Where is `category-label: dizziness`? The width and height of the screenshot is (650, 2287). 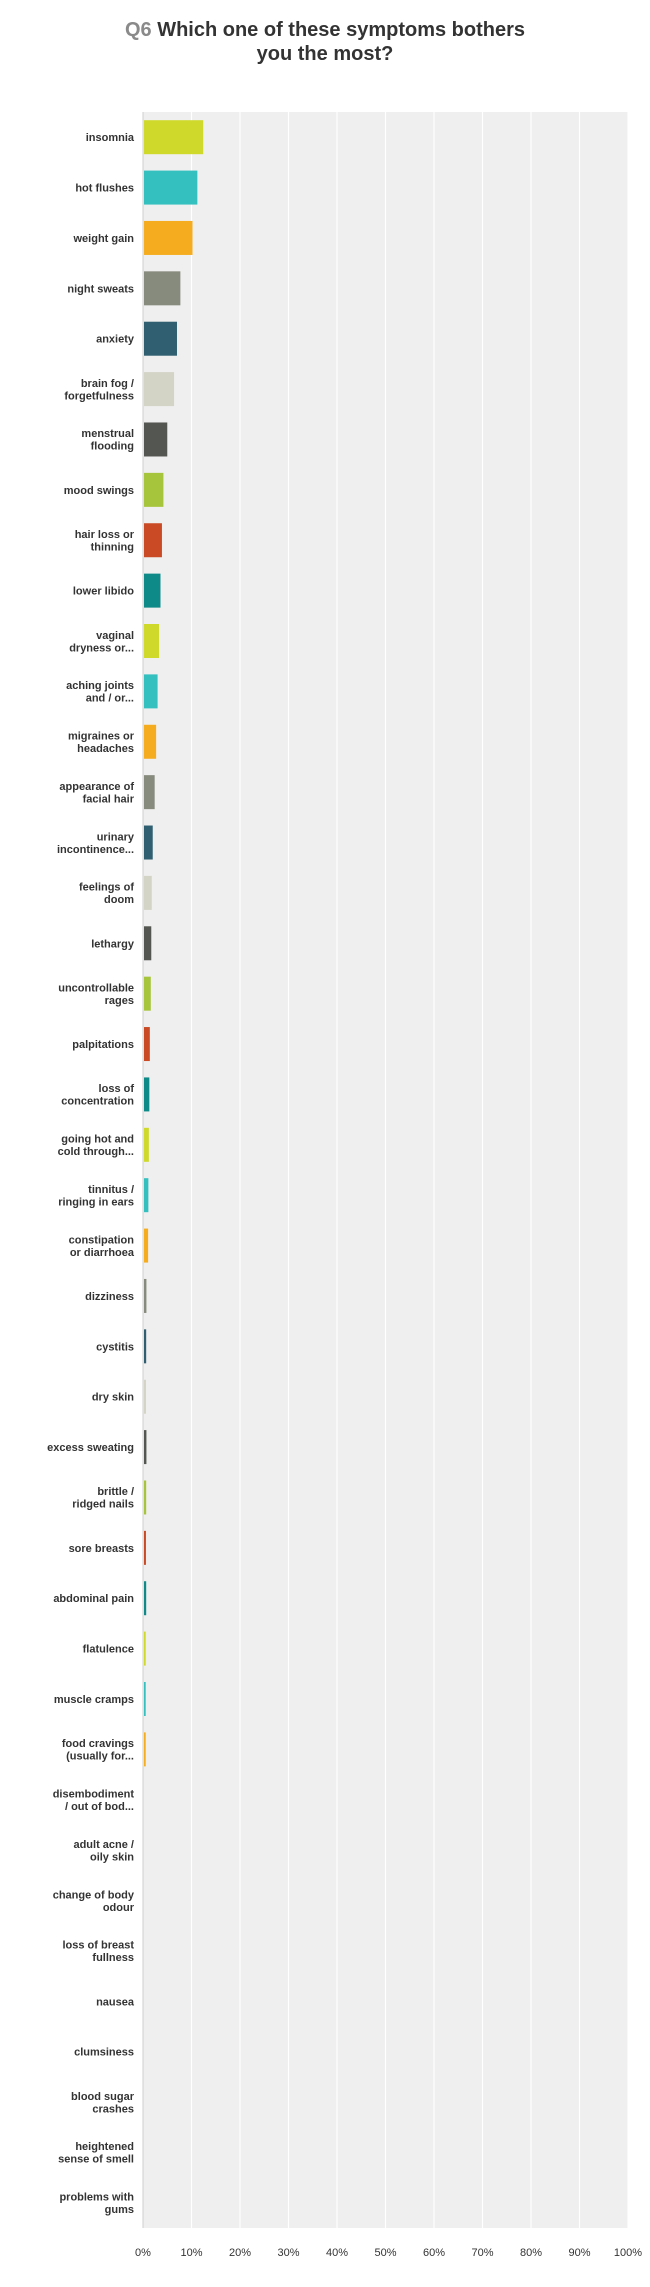 category-label: dizziness is located at coordinates (109, 1297).